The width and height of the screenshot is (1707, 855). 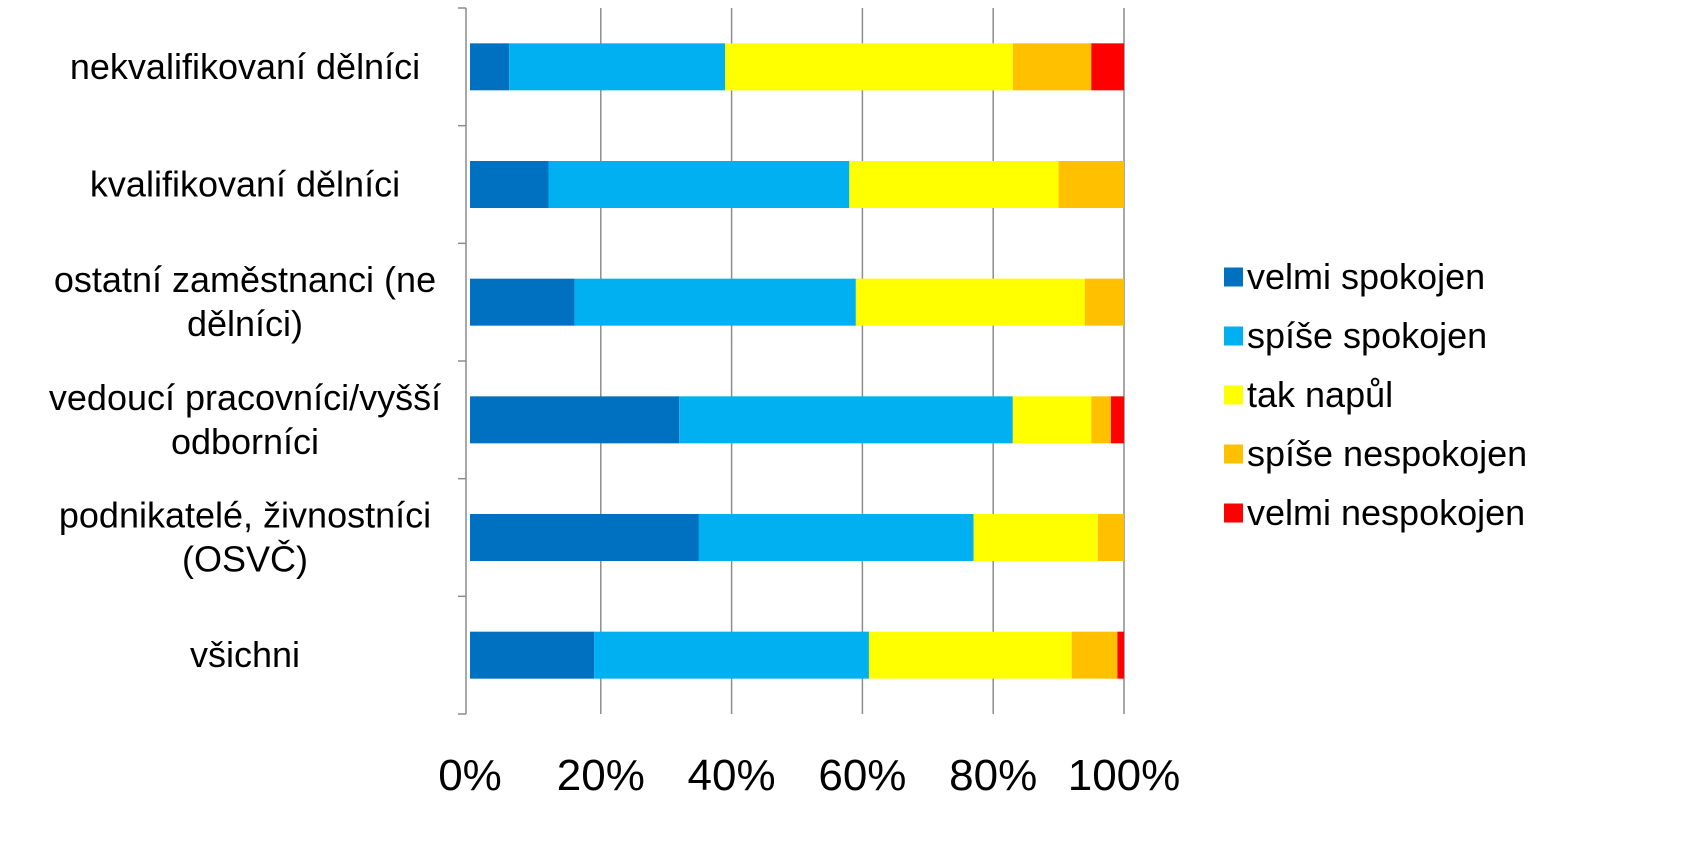 What do you see at coordinates (245, 419) in the screenshot?
I see `category-label: vedoucí pracovníci/vyšší odborníci` at bounding box center [245, 419].